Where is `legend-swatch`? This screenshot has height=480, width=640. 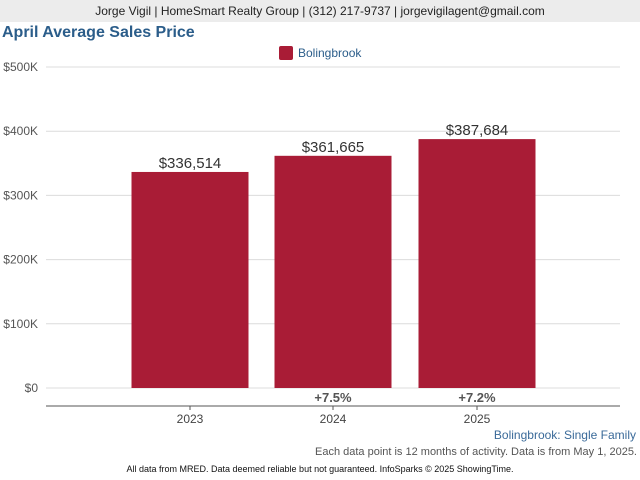 legend-swatch is located at coordinates (286, 53).